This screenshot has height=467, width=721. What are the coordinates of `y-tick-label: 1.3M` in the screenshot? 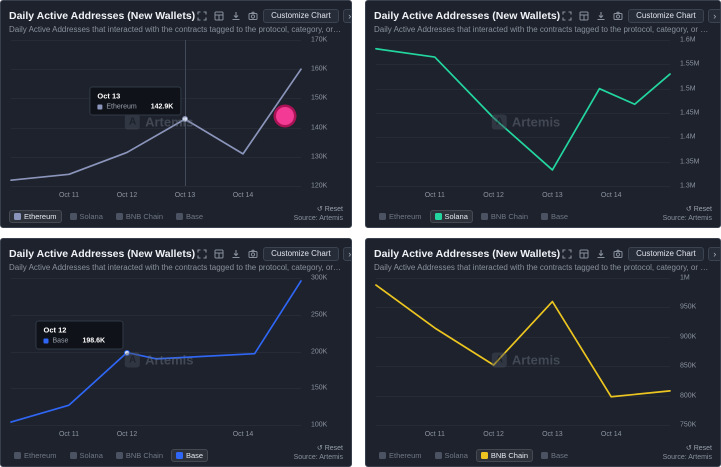 It's located at (688, 186).